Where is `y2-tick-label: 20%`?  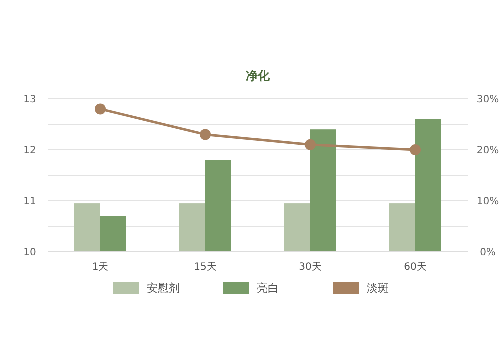 y2-tick-label: 20% is located at coordinates (488, 151).